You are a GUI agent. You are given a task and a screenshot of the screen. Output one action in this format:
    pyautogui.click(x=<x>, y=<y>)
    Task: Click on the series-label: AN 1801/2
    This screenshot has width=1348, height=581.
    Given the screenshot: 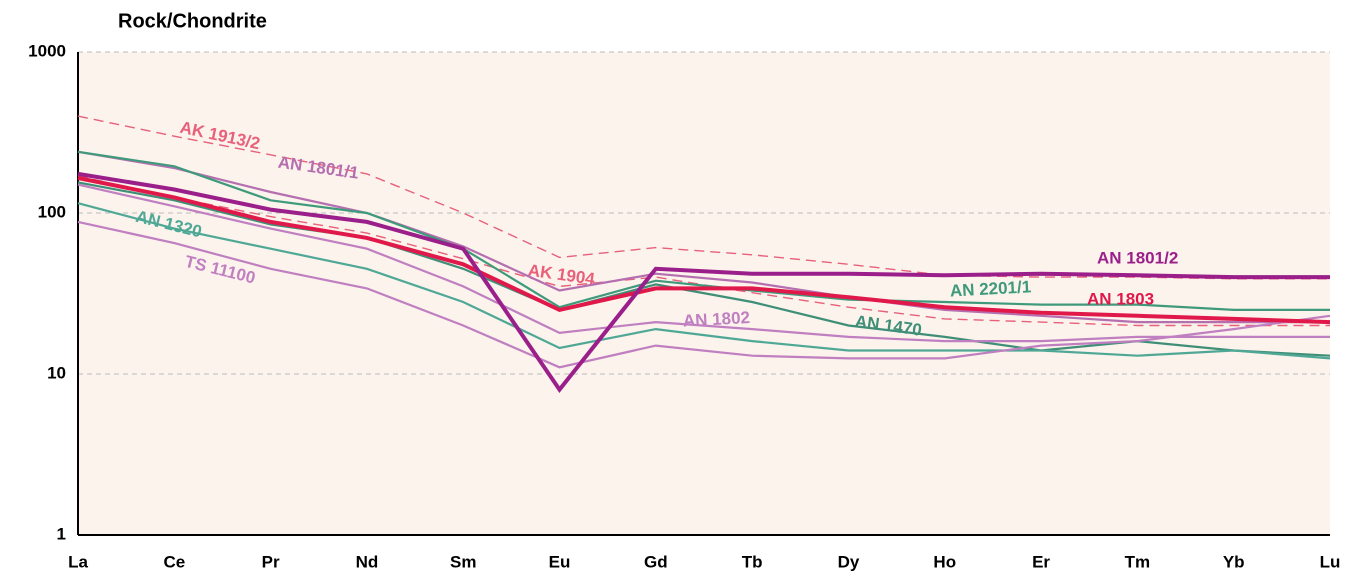 What is the action you would take?
    pyautogui.click(x=1137, y=257)
    